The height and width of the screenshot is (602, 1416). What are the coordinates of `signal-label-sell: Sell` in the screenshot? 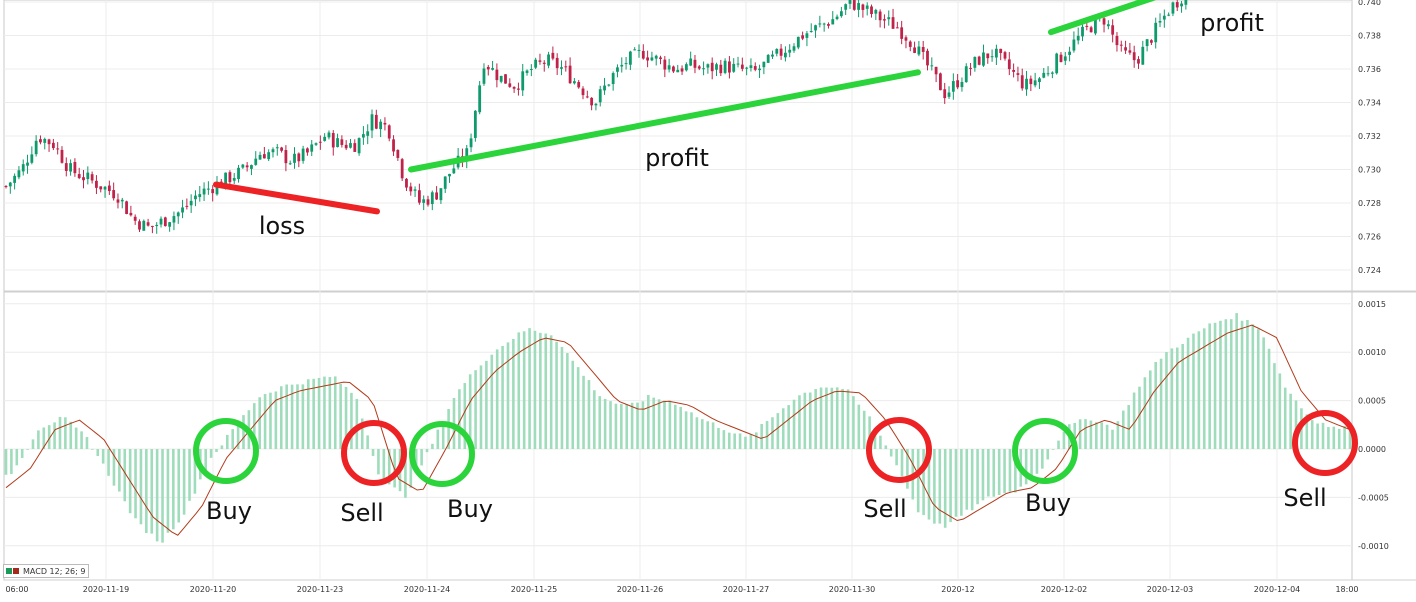 It's located at (884, 509).